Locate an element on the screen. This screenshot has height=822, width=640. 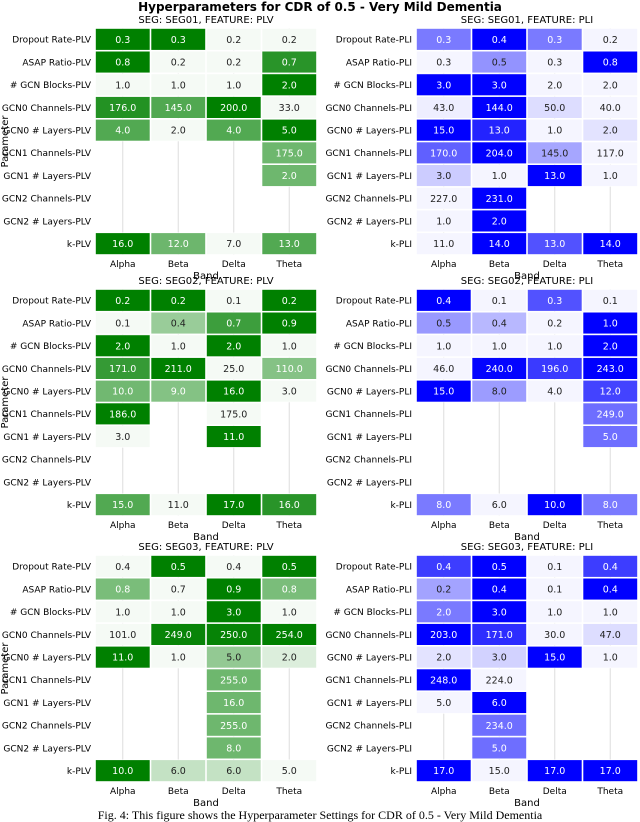
cell-value-label: 12.0 is located at coordinates (178, 244).